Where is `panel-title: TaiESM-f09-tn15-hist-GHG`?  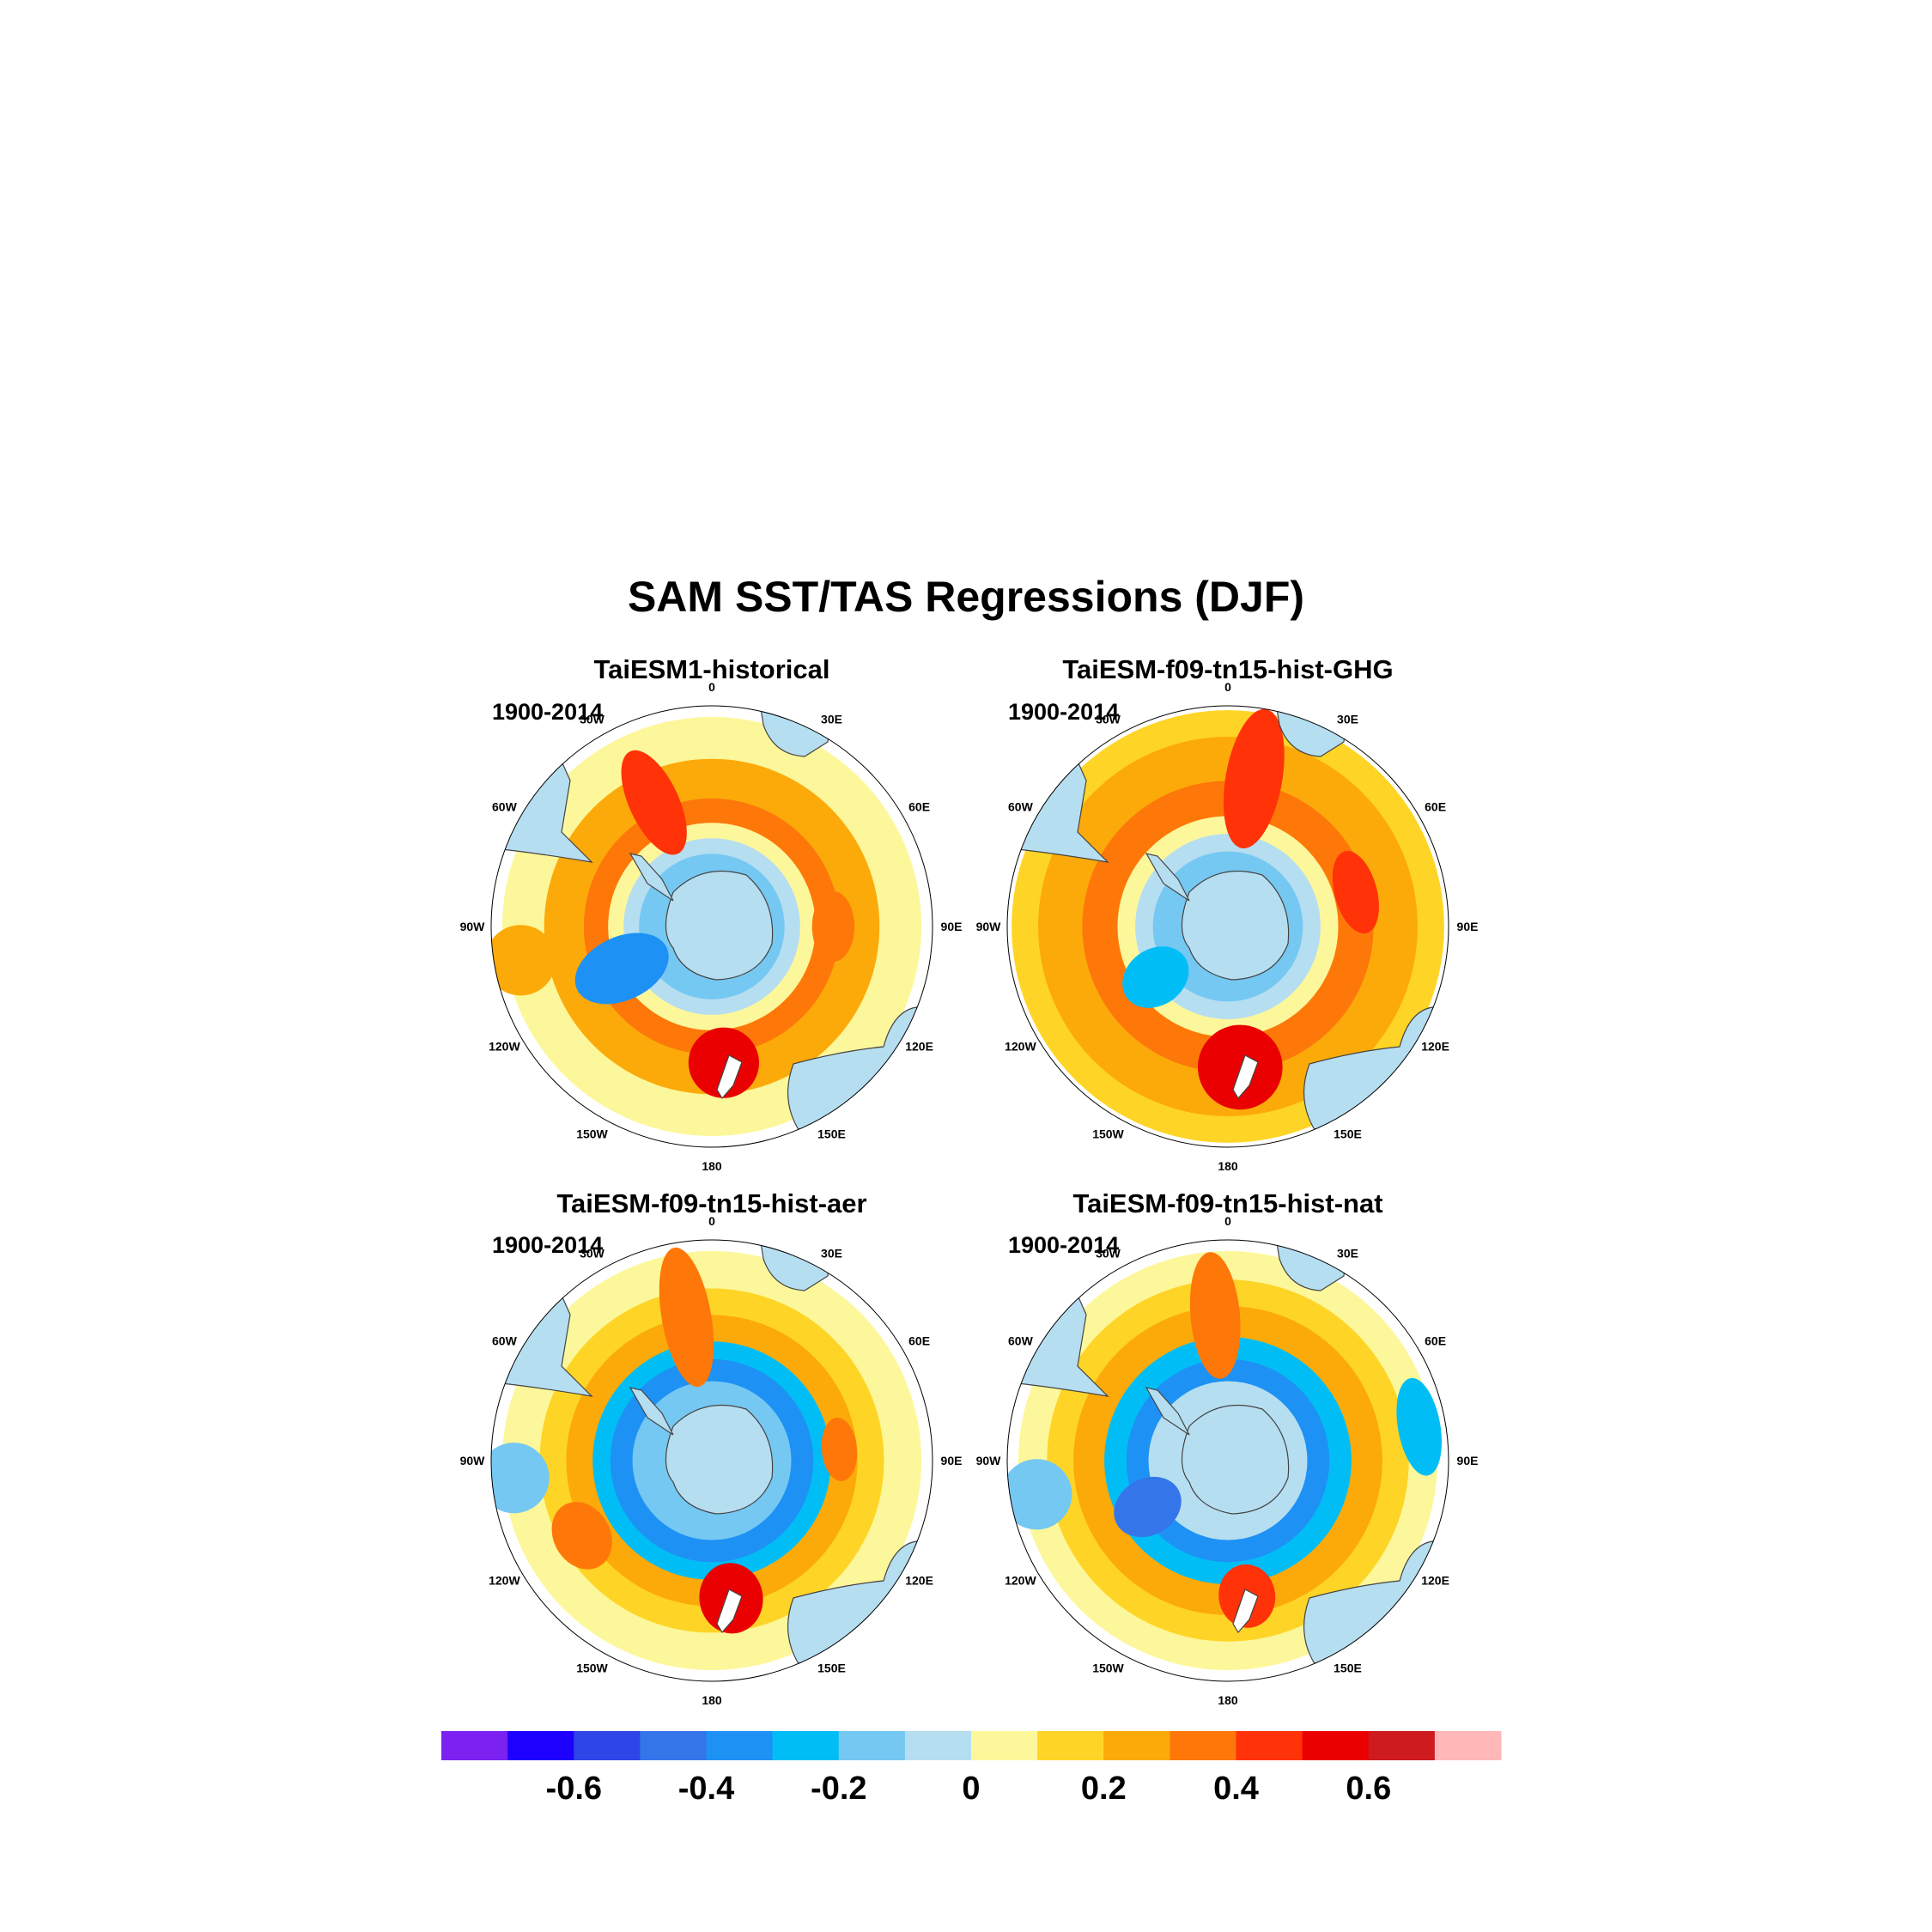
panel-title: TaiESM-f09-tn15-hist-GHG is located at coordinates (1228, 669).